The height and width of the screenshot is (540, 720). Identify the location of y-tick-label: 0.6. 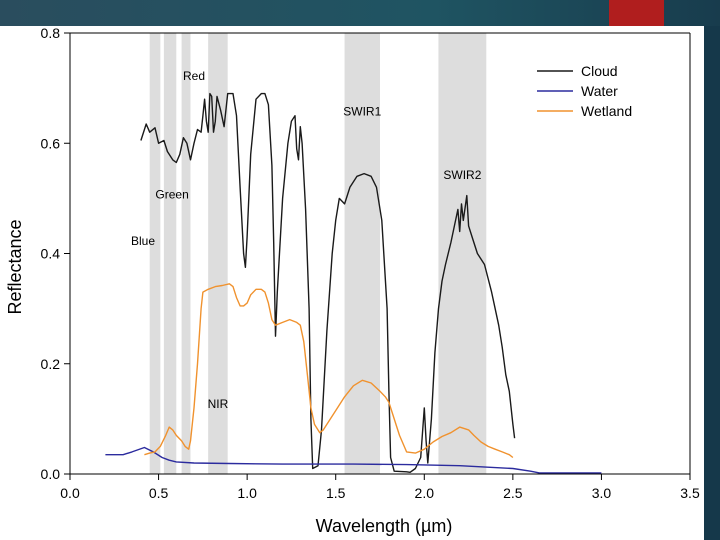
(51, 143).